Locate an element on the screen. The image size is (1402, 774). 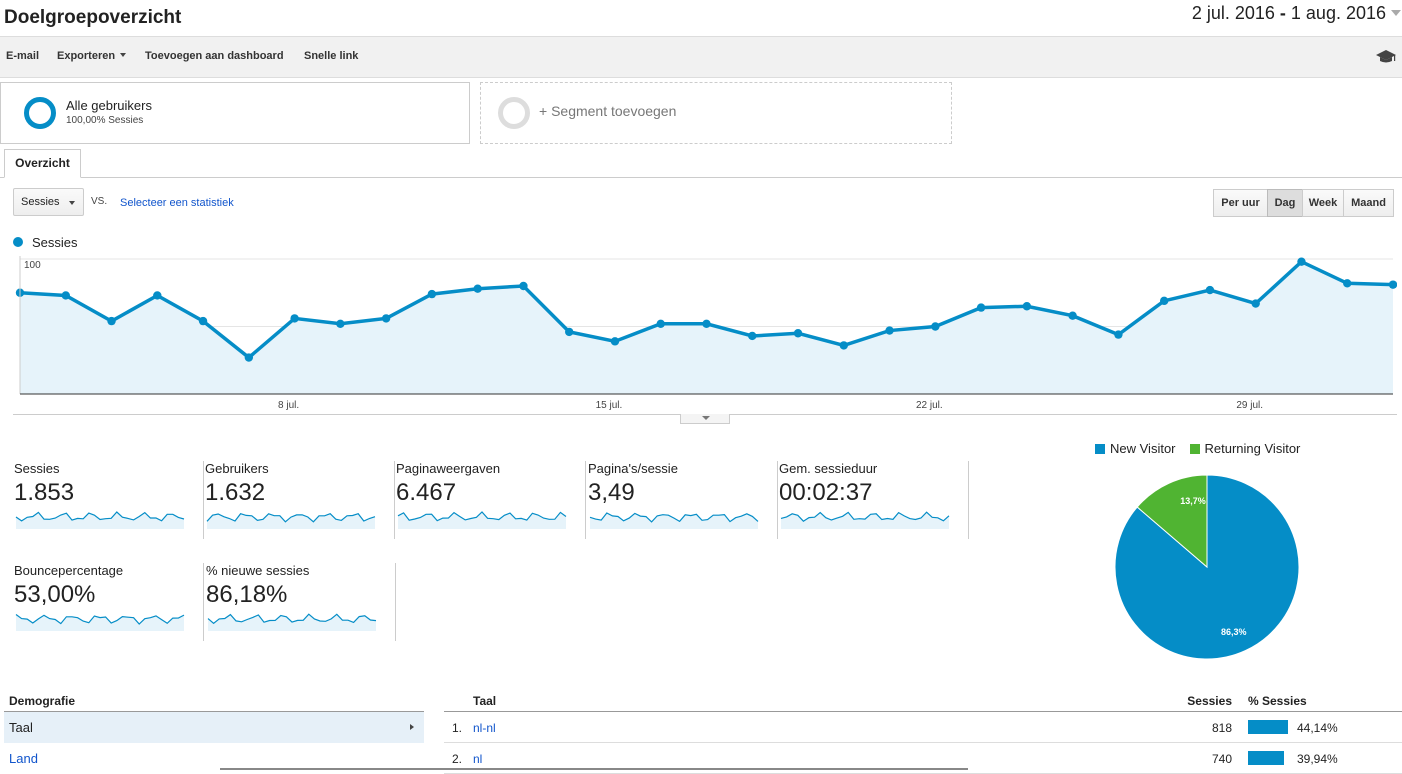
metric-pages-per-session: Pagina's/sessie 3,49 is located at coordinates (682, 500).